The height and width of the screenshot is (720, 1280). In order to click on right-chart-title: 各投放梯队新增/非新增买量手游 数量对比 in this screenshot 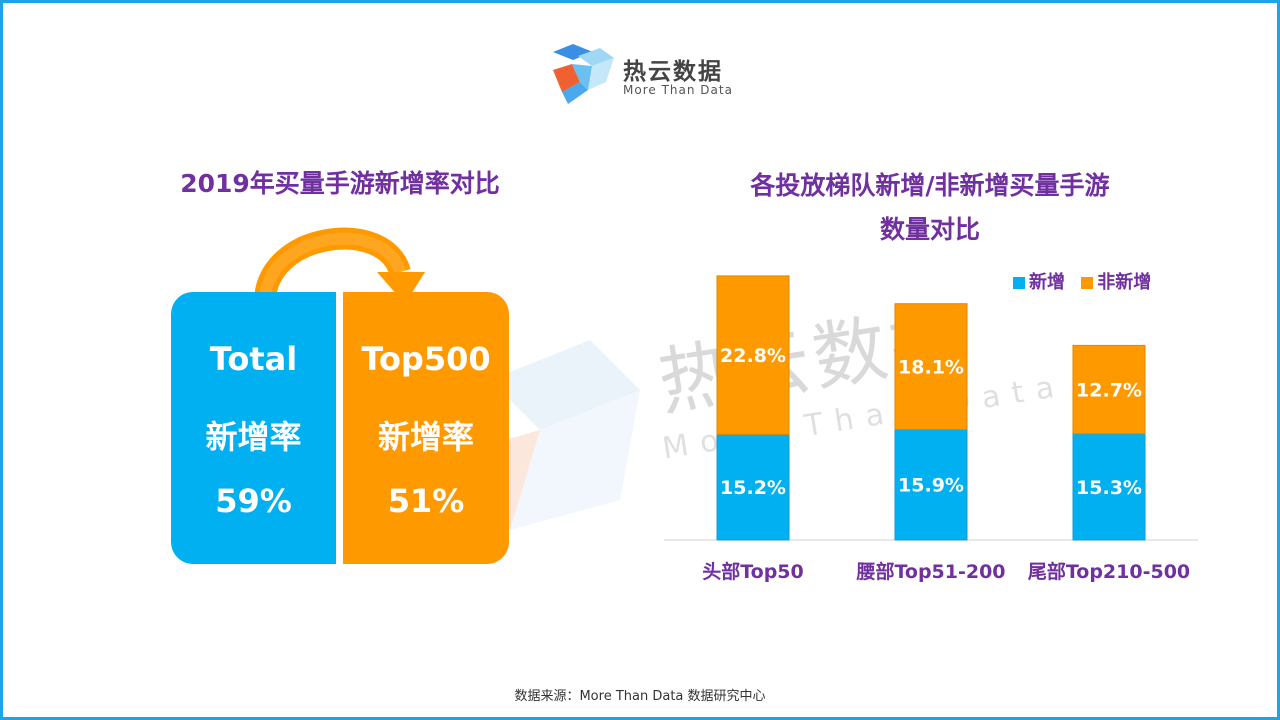, I will do `click(930, 208)`.